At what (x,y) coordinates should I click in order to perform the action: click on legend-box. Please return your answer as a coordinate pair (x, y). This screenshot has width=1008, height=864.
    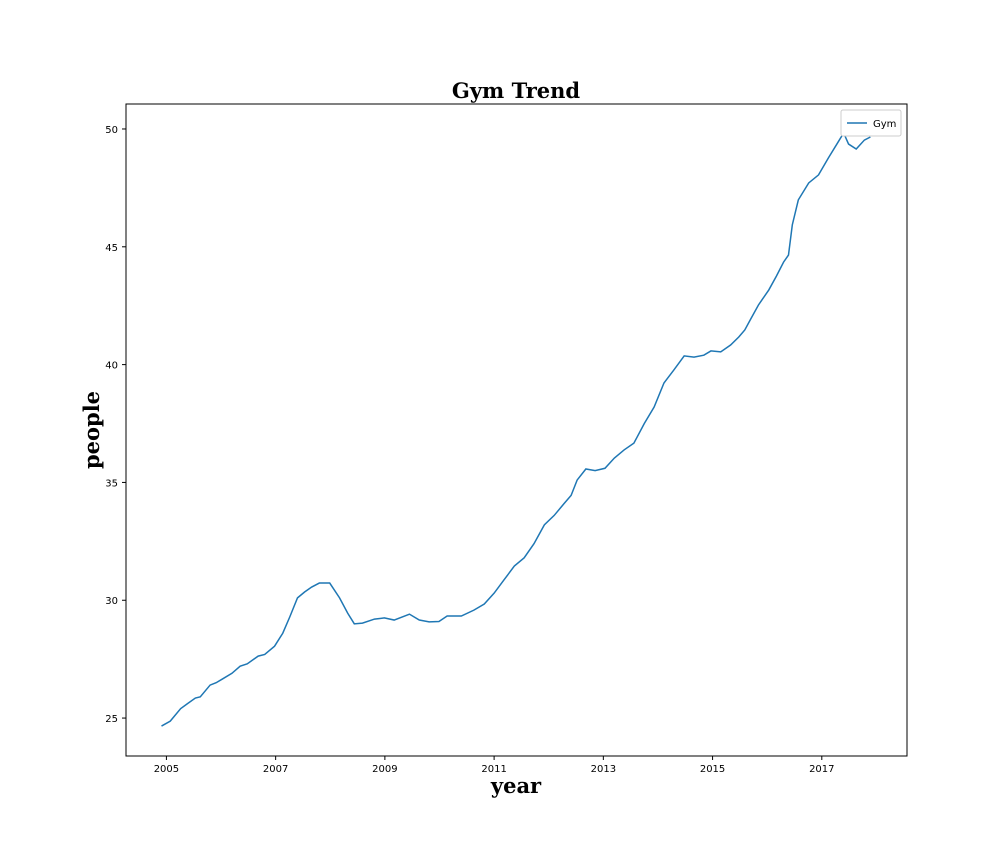
    Looking at the image, I should click on (871, 123).